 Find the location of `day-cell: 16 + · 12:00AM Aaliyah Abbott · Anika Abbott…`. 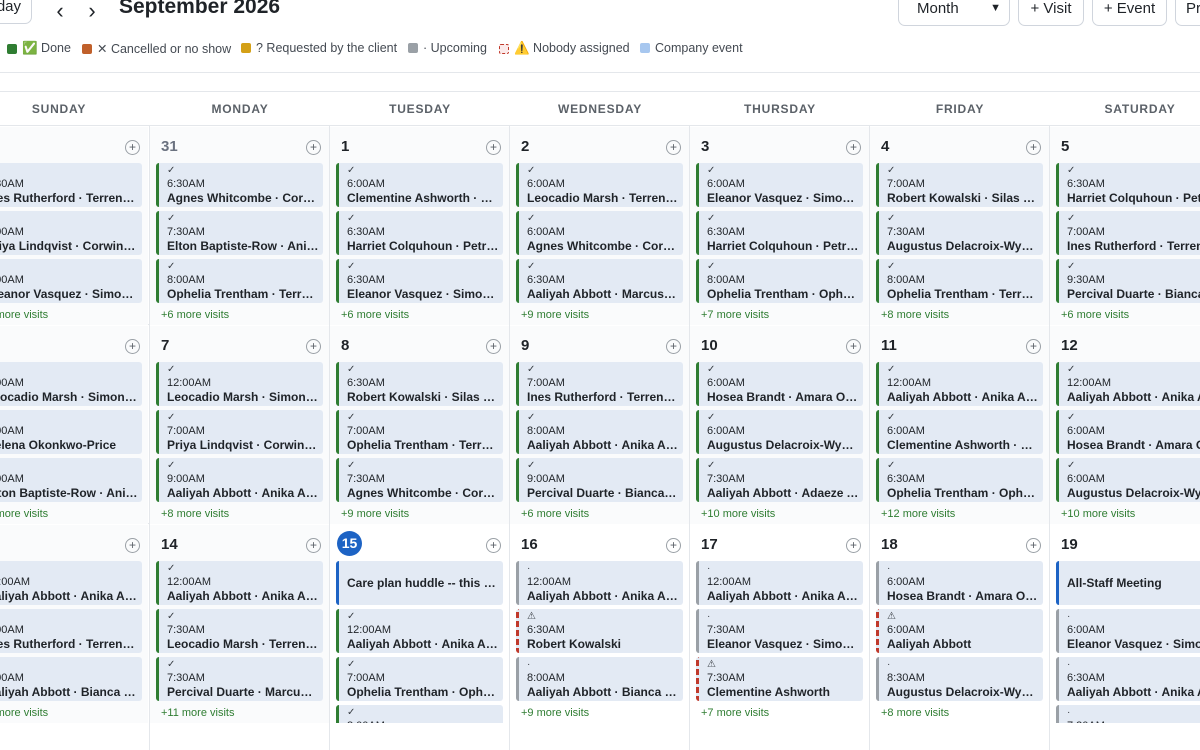

day-cell: 16 + · 12:00AM Aaliyah Abbott · Anika Abbott… is located at coordinates (599, 624).